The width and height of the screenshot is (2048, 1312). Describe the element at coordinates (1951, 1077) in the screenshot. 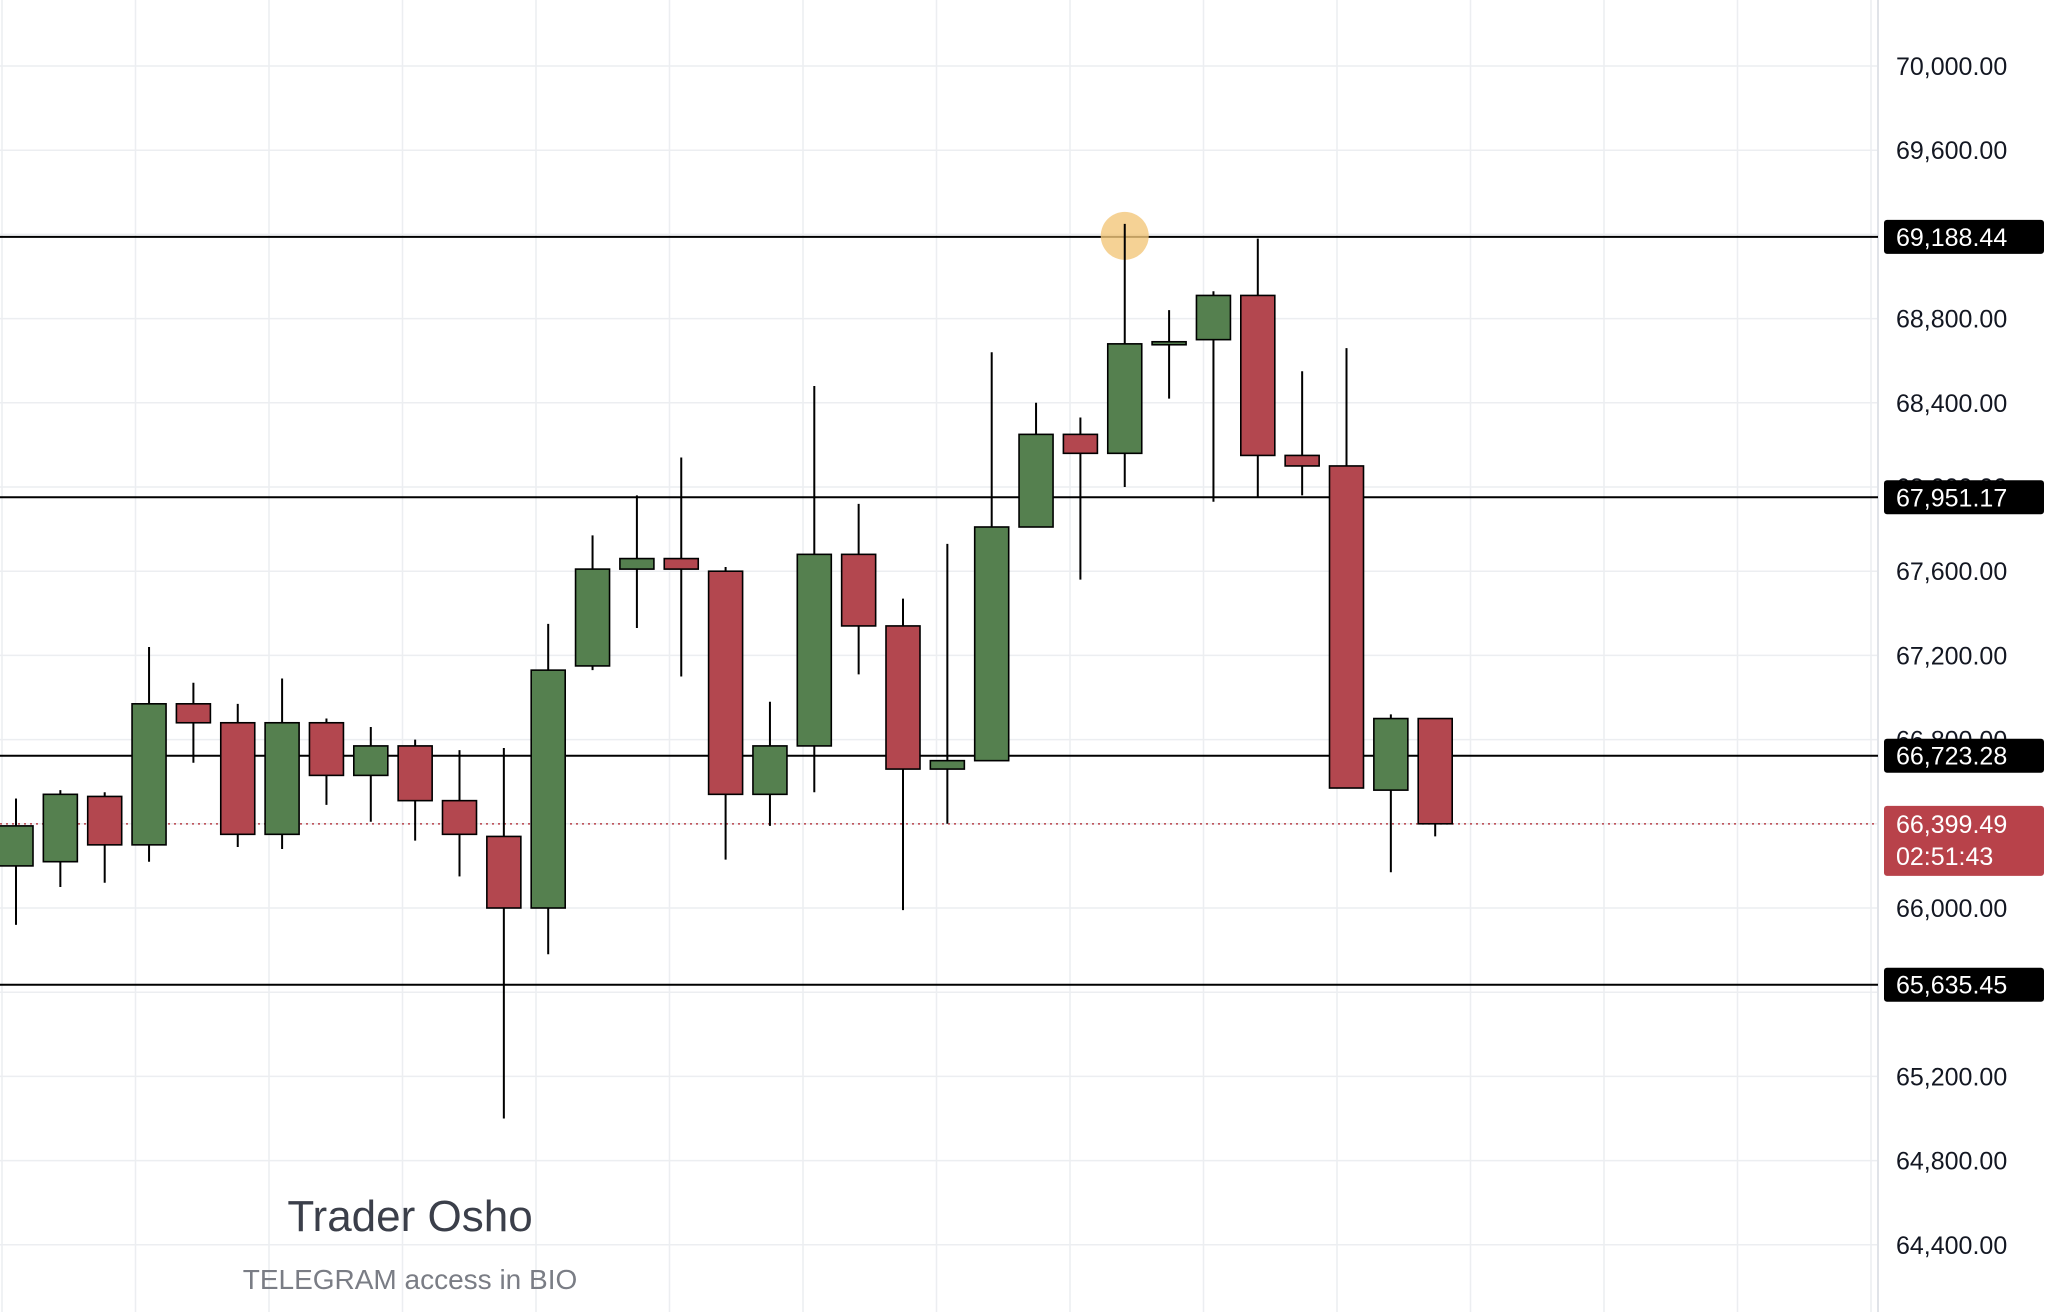

I see `y-tick-label: 65,200.00` at that location.